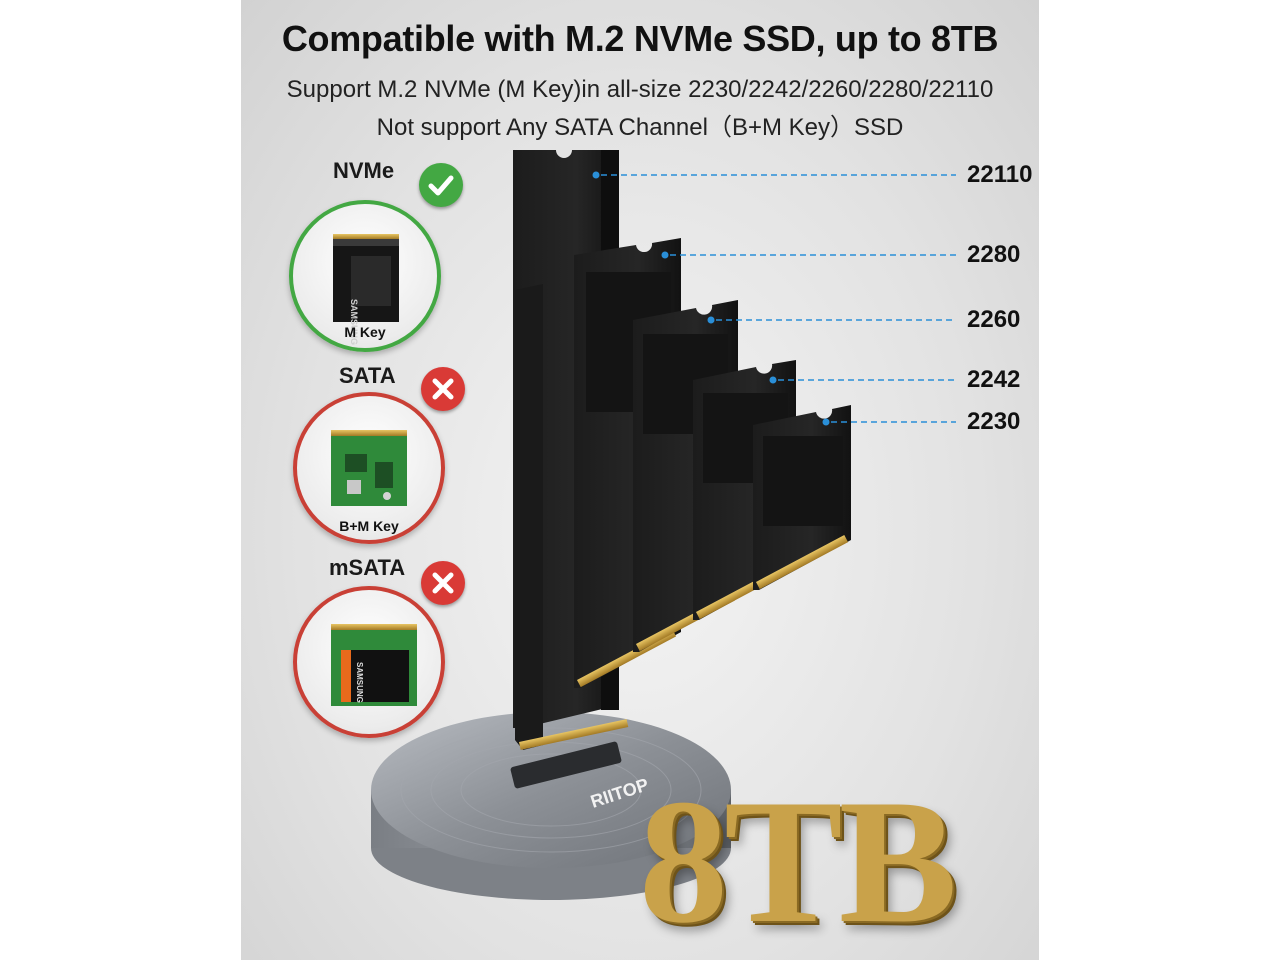 The height and width of the screenshot is (960, 1280). What do you see at coordinates (365, 276) in the screenshot?
I see `nvme-card-circle: SAMSUNG M Key` at bounding box center [365, 276].